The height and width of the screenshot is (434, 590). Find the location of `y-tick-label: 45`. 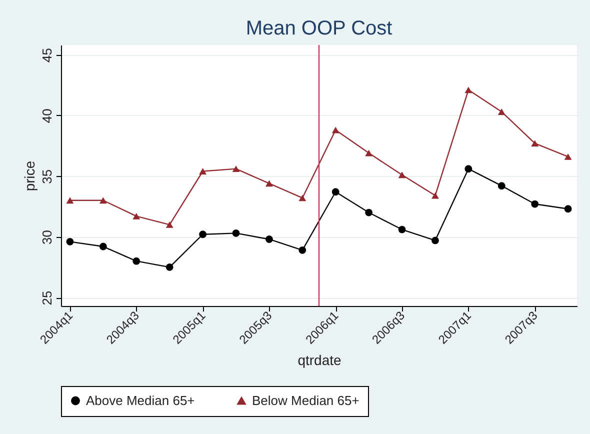

y-tick-label: 45 is located at coordinates (47, 55).